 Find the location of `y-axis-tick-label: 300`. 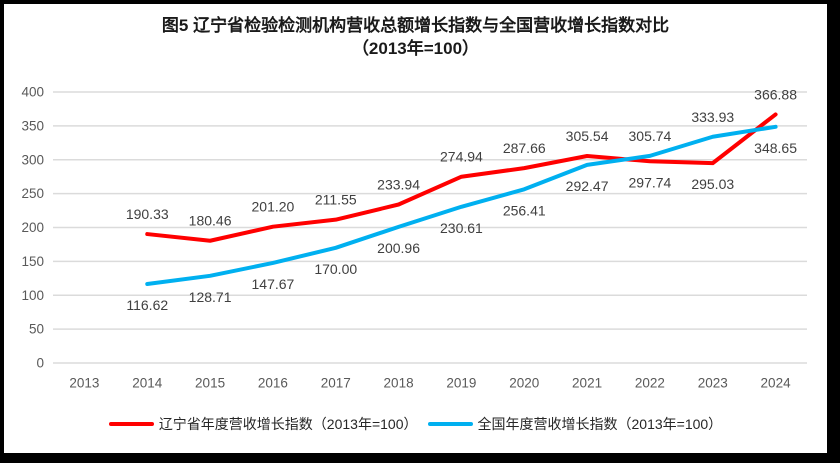

y-axis-tick-label: 300 is located at coordinates (32, 159).